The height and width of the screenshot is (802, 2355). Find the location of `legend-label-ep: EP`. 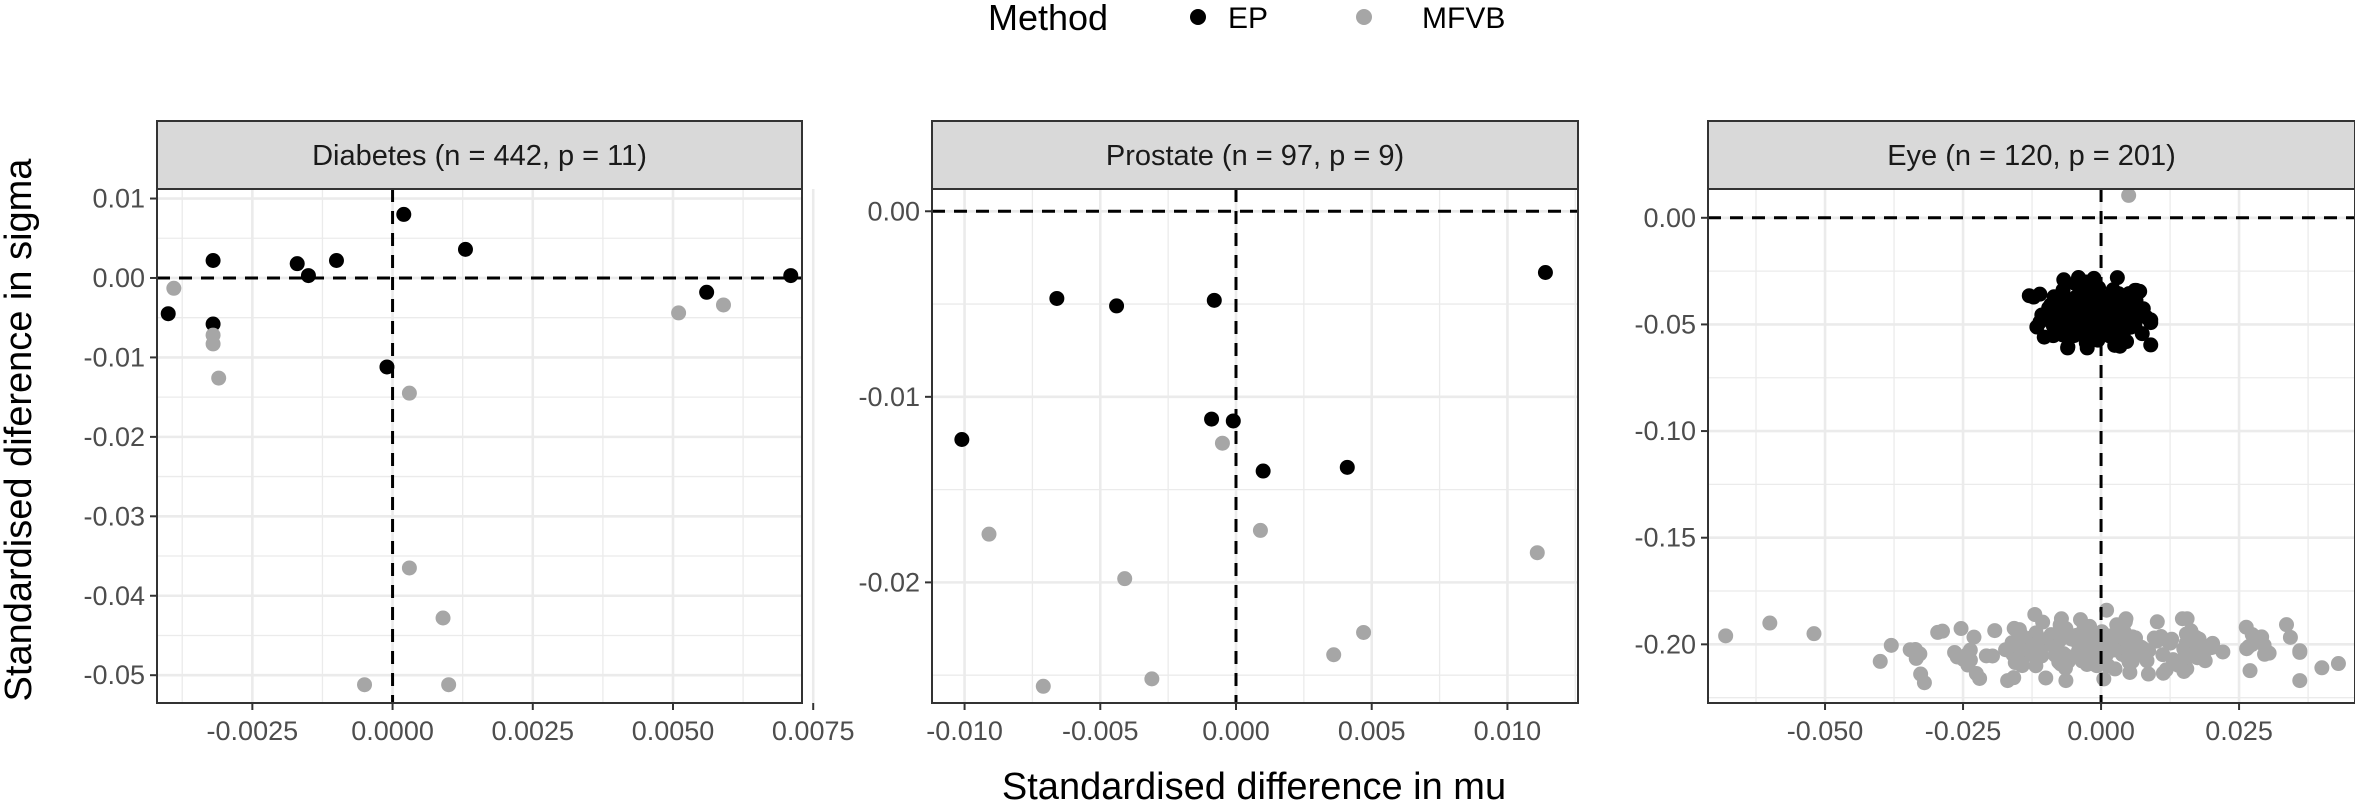

legend-label-ep: EP is located at coordinates (1248, 18).